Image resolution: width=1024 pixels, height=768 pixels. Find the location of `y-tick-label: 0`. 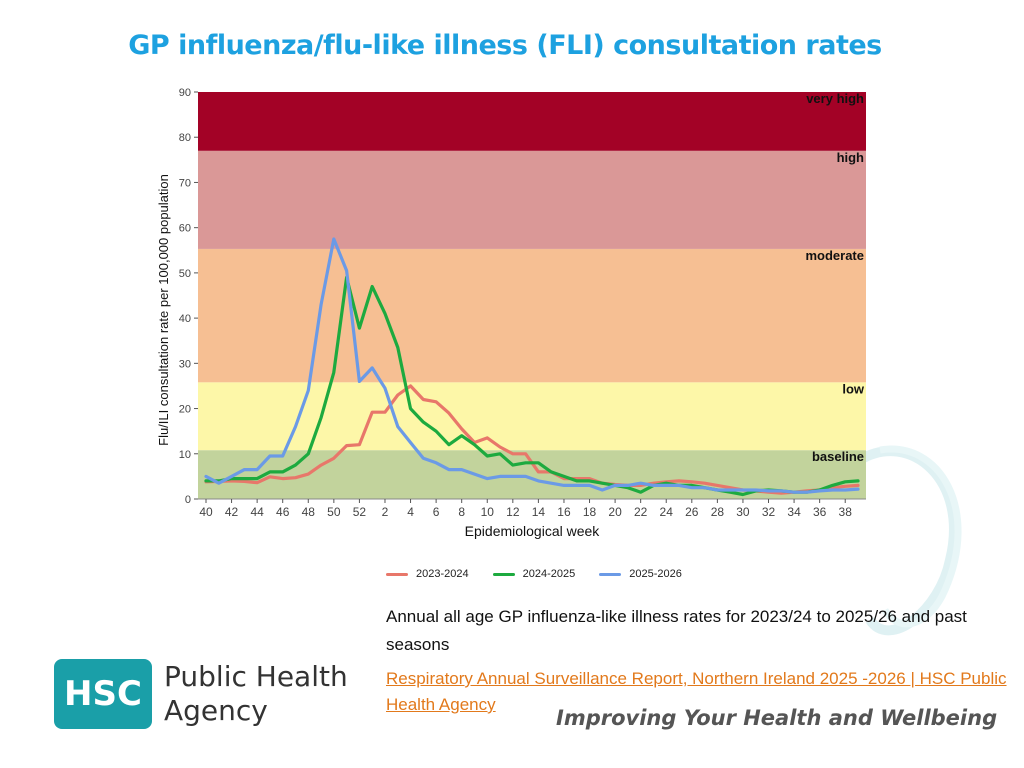

y-tick-label: 0 is located at coordinates (188, 500).